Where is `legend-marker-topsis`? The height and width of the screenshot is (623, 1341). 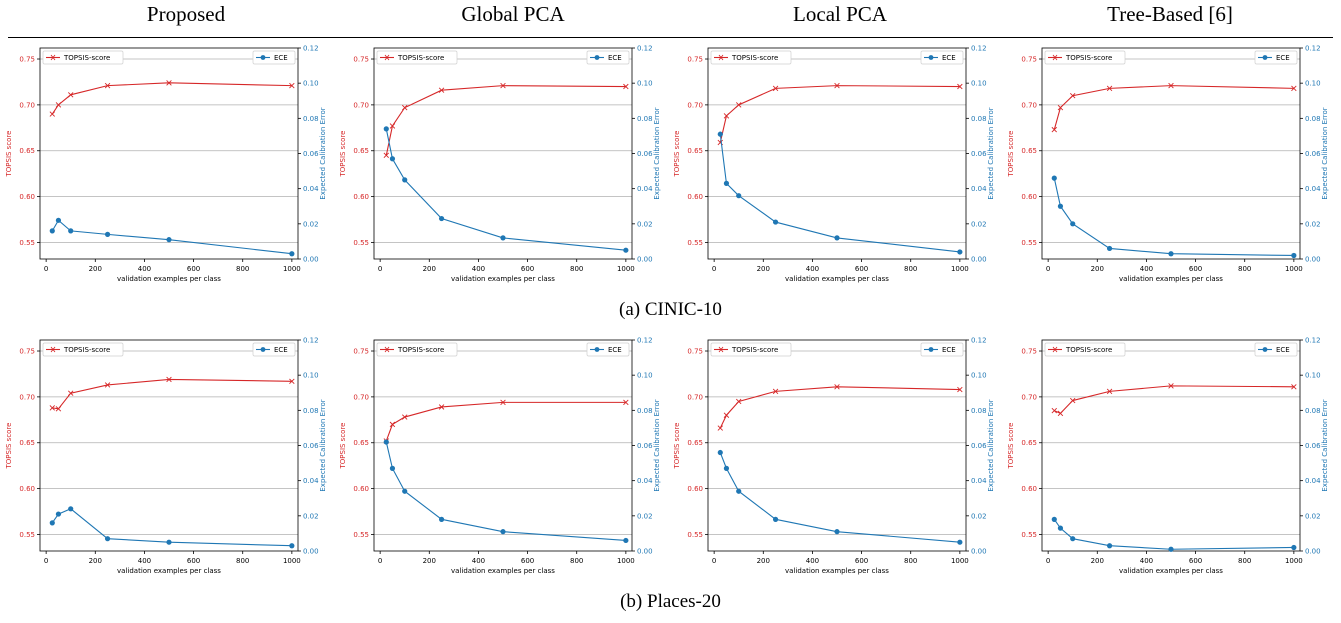
legend-marker-topsis is located at coordinates (53, 349).